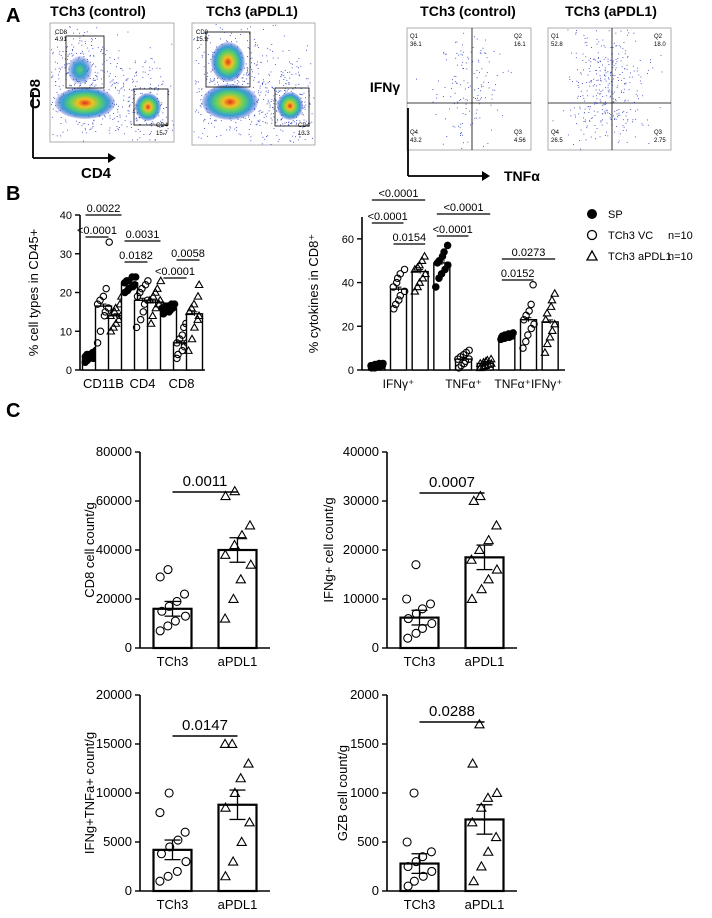 Image resolution: width=712 pixels, height=918 pixels. I want to click on p-value-label: <0.0001, so click(175, 272).